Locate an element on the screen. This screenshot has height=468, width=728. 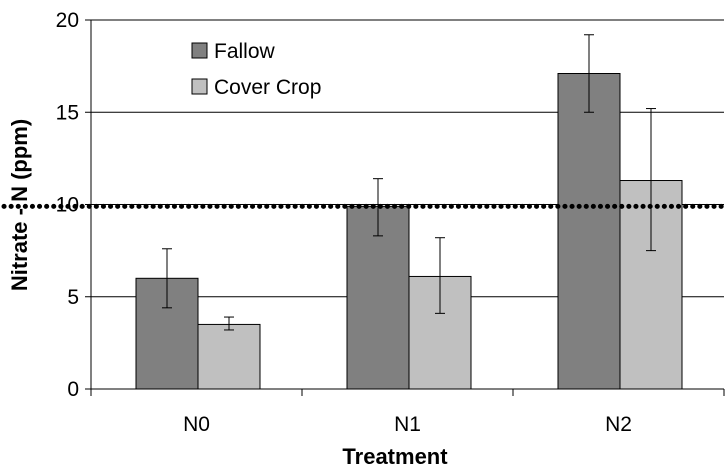
y-tick-label: 10 is located at coordinates (67, 205).